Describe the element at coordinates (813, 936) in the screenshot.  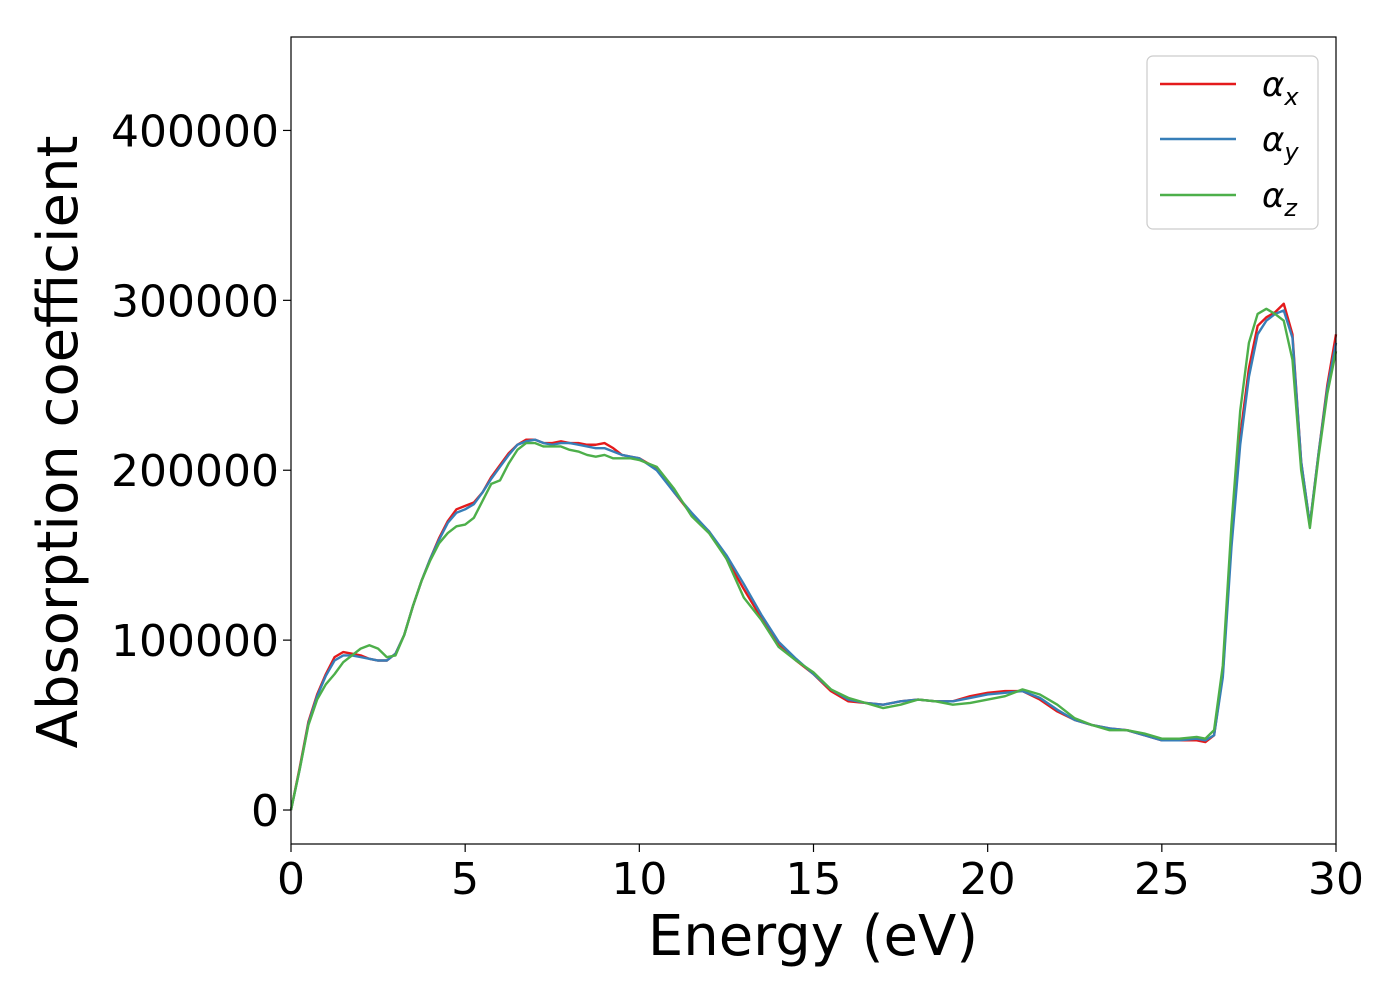
I see `x-axis-label: Energy (eV)` at that location.